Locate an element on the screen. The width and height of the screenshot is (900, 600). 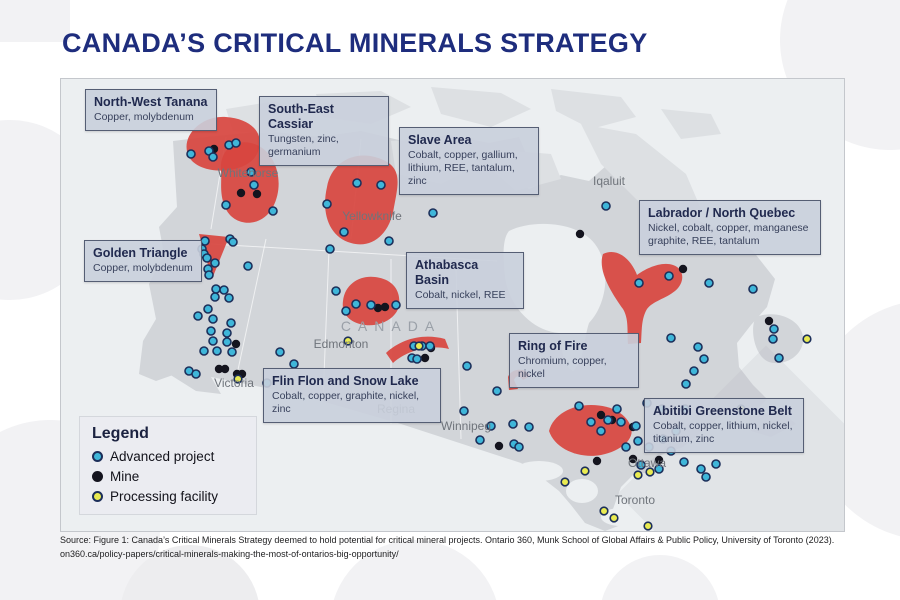
legend-title: Legend is located at coordinates (120, 433).